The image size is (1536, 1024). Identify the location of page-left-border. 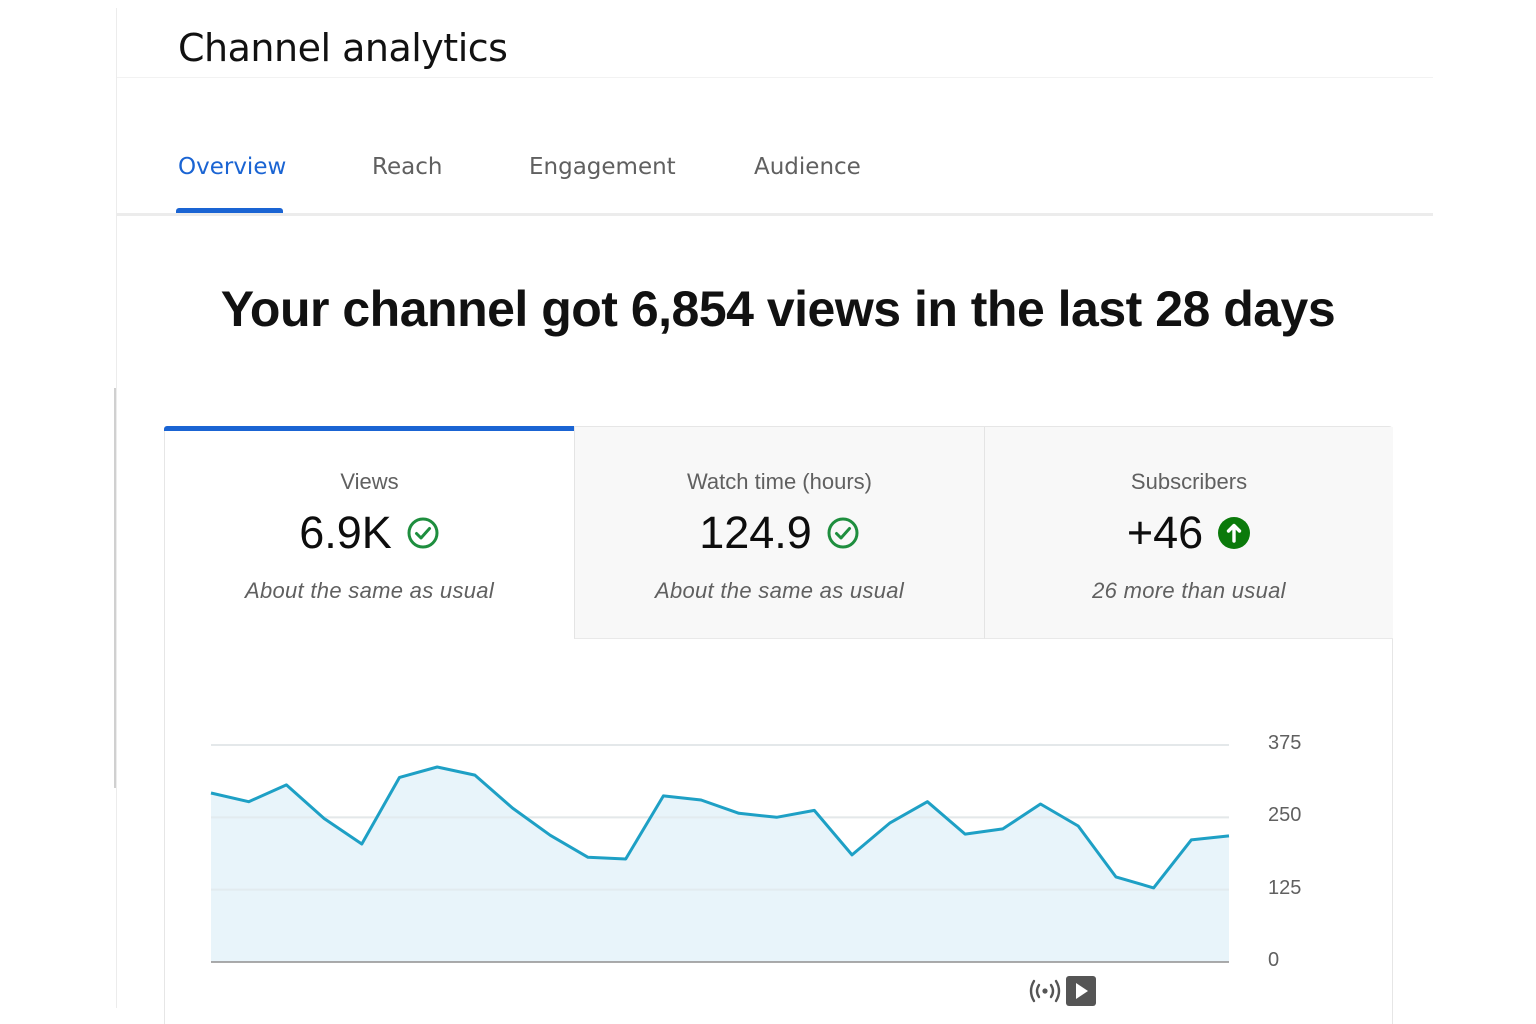
(116, 508).